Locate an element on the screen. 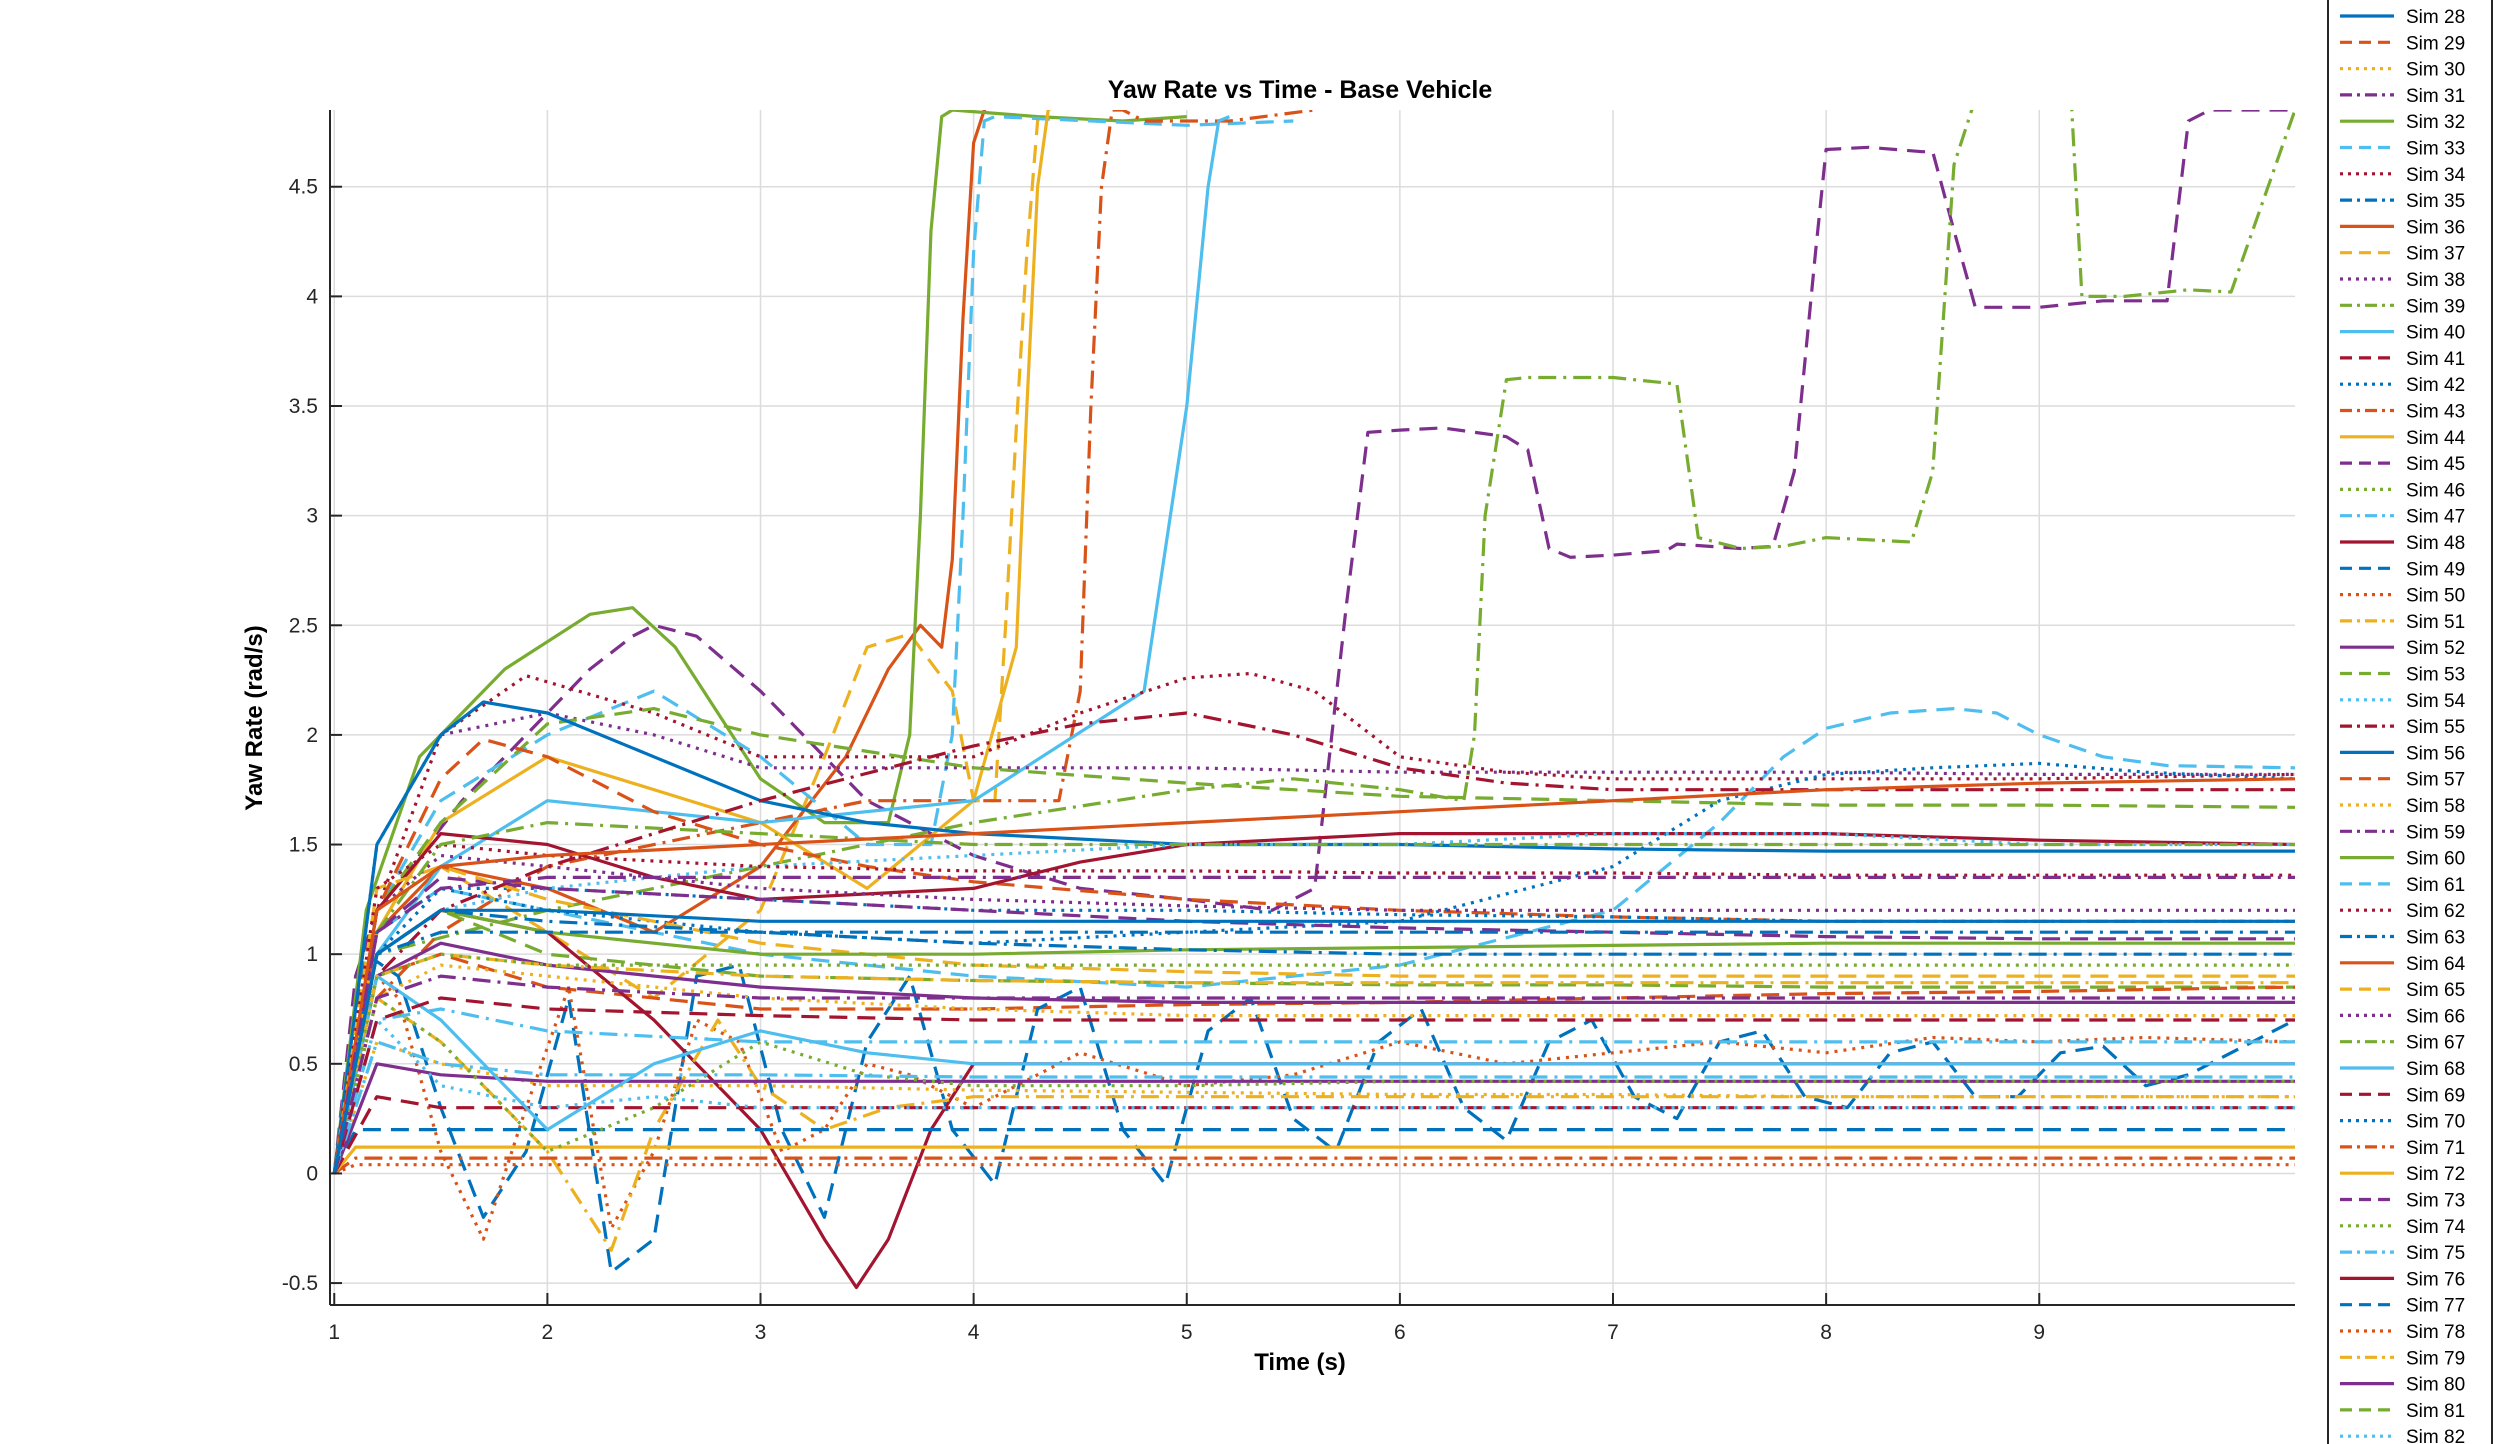  legend-entry-label: Sim 36 is located at coordinates (2435, 227).